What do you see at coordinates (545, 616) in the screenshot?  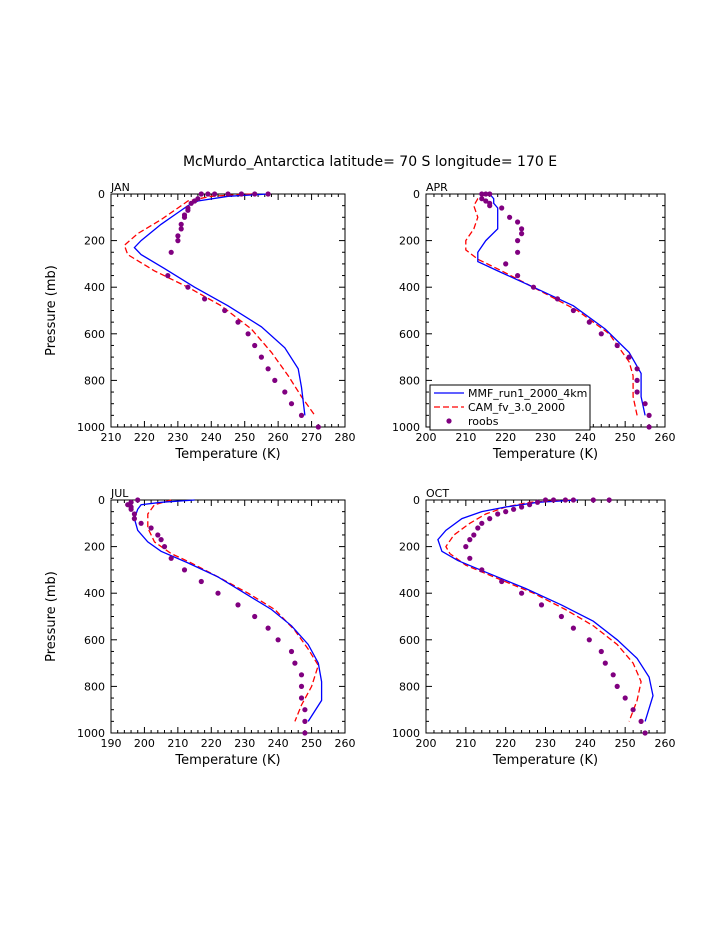 I see `plot-frame` at bounding box center [545, 616].